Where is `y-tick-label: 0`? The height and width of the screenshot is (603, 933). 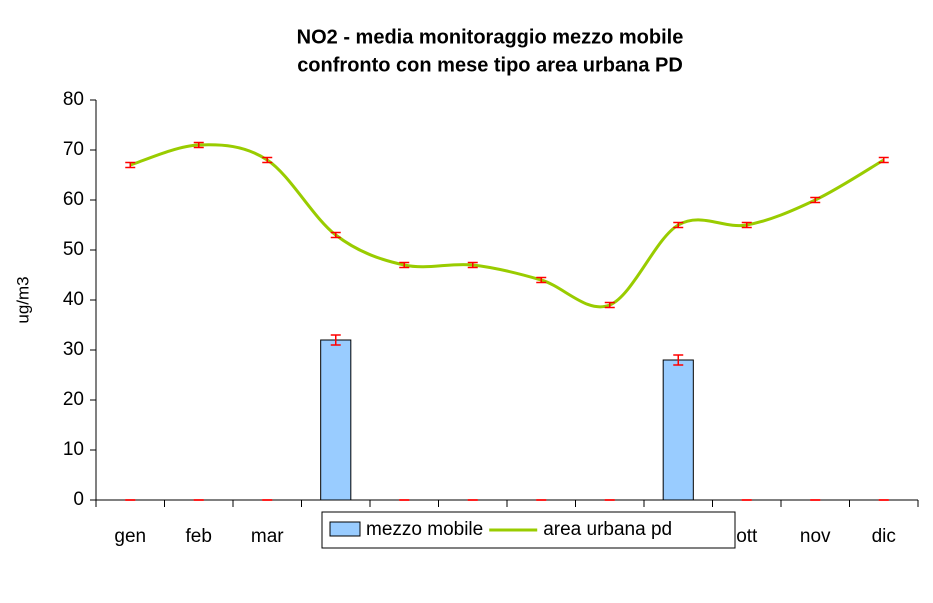 y-tick-label: 0 is located at coordinates (78, 499).